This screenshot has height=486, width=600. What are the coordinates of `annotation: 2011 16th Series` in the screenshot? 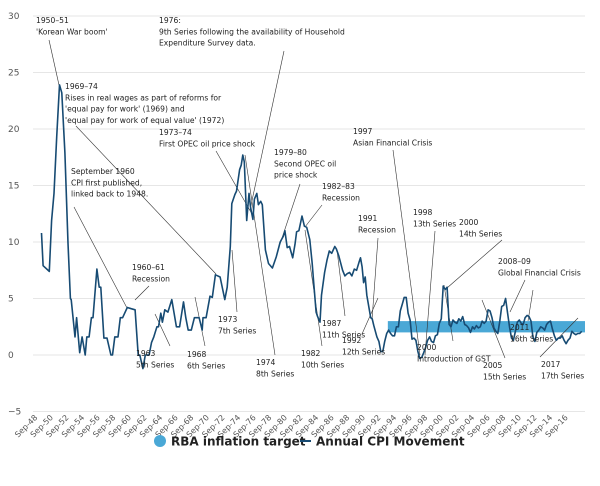 It's located at (531, 333).